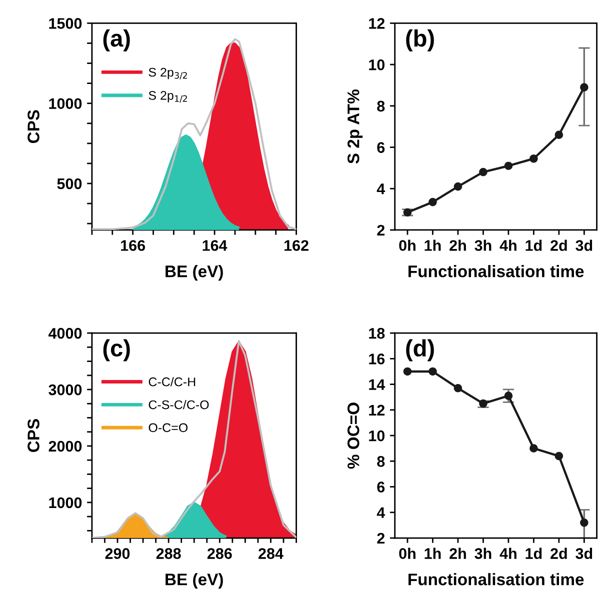 This screenshot has width=601, height=610. What do you see at coordinates (65, 446) in the screenshot?
I see `y-tick-label: 2000` at bounding box center [65, 446].